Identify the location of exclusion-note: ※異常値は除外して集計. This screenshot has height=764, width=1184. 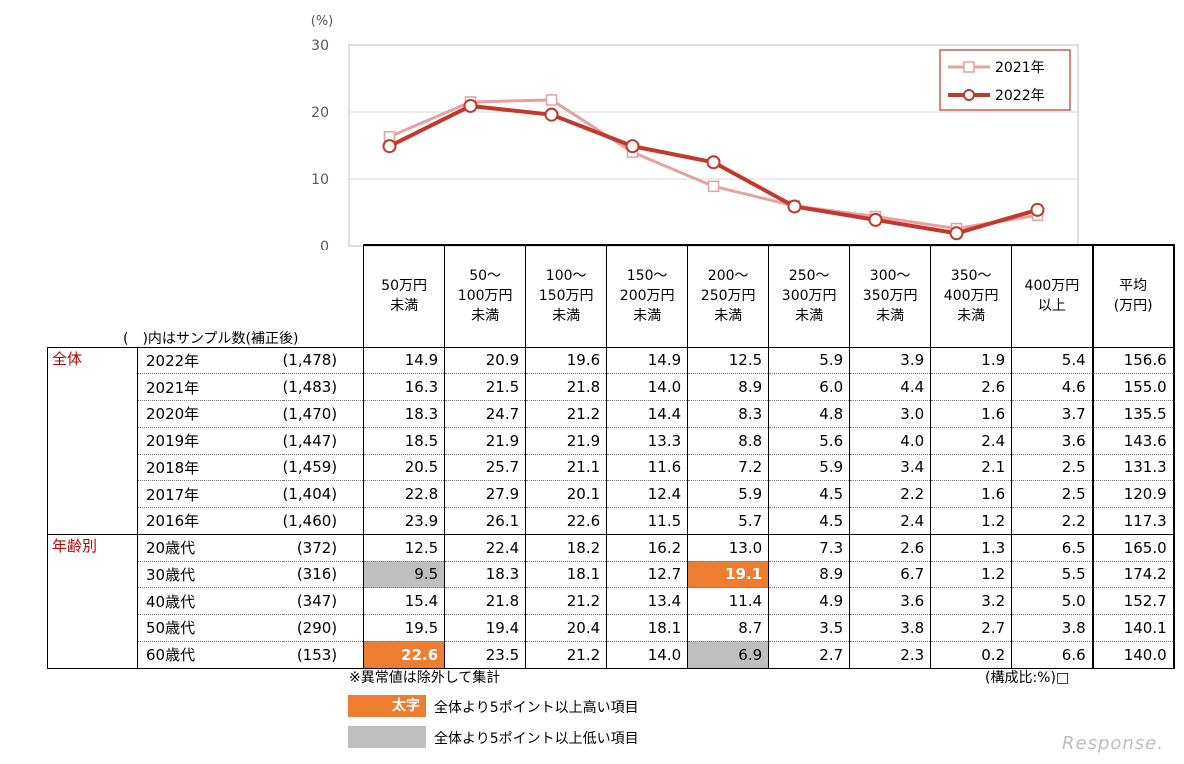
(425, 678).